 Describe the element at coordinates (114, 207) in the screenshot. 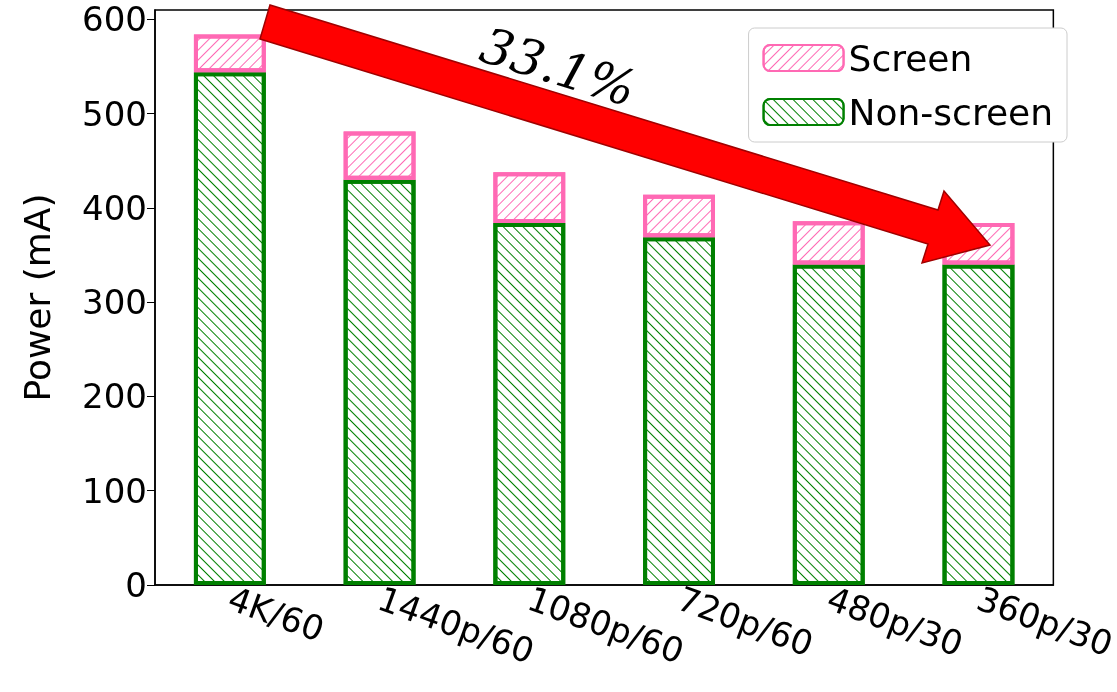

I see `y-tick-label: 400` at that location.